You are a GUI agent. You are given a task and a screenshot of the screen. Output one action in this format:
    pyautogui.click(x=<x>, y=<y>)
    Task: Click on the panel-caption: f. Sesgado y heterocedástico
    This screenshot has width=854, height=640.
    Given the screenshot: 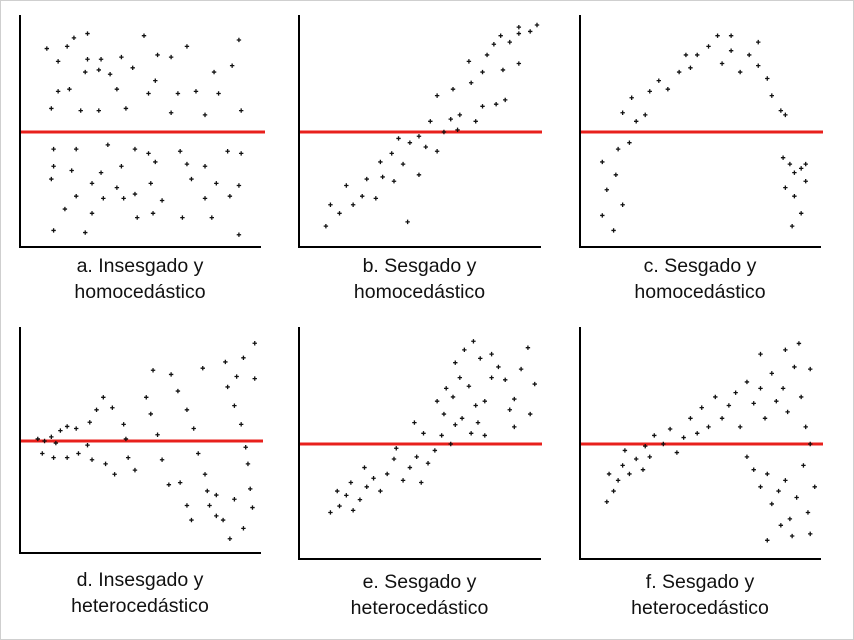 What is the action you would take?
    pyautogui.click(x=700, y=595)
    